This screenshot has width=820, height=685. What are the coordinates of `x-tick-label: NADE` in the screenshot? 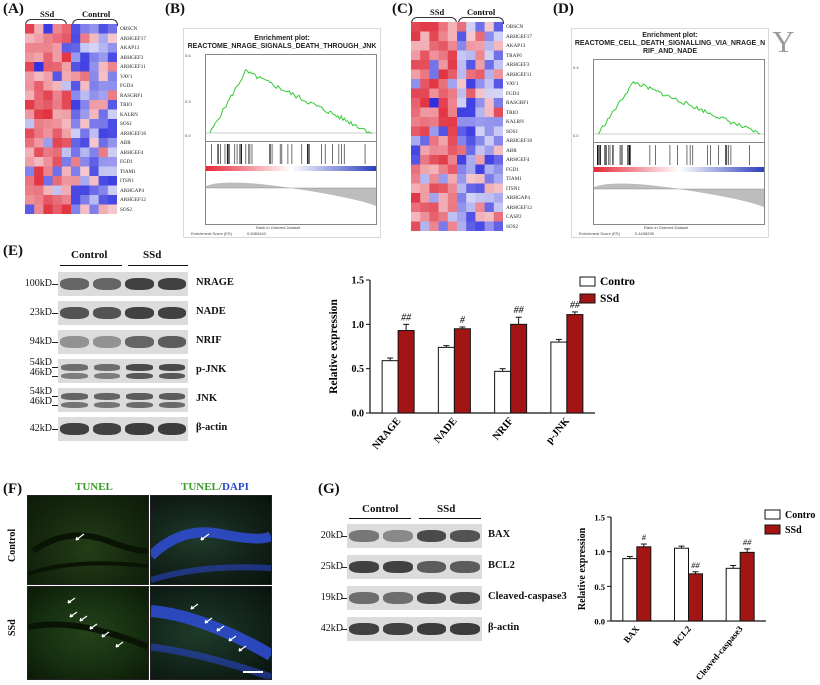 It's located at (446, 431).